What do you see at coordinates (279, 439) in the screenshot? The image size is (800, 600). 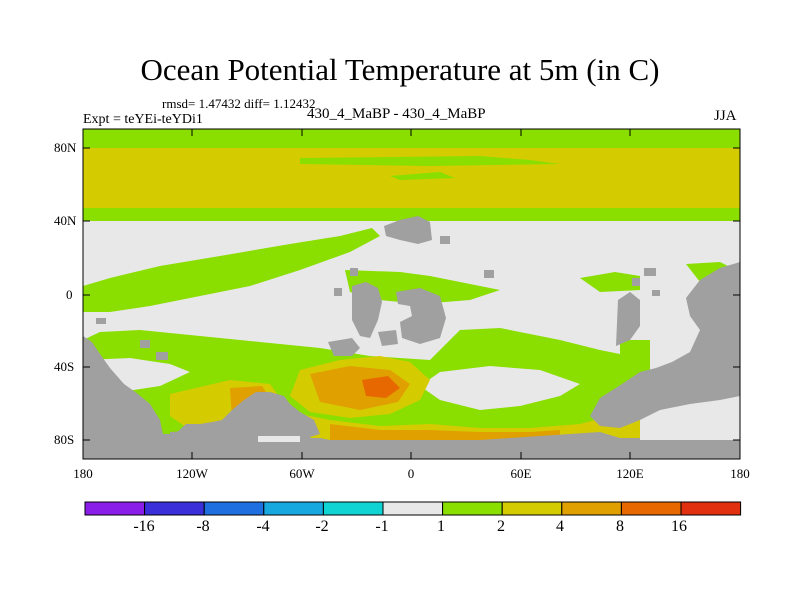 I see `land-sea-ice-strip` at bounding box center [279, 439].